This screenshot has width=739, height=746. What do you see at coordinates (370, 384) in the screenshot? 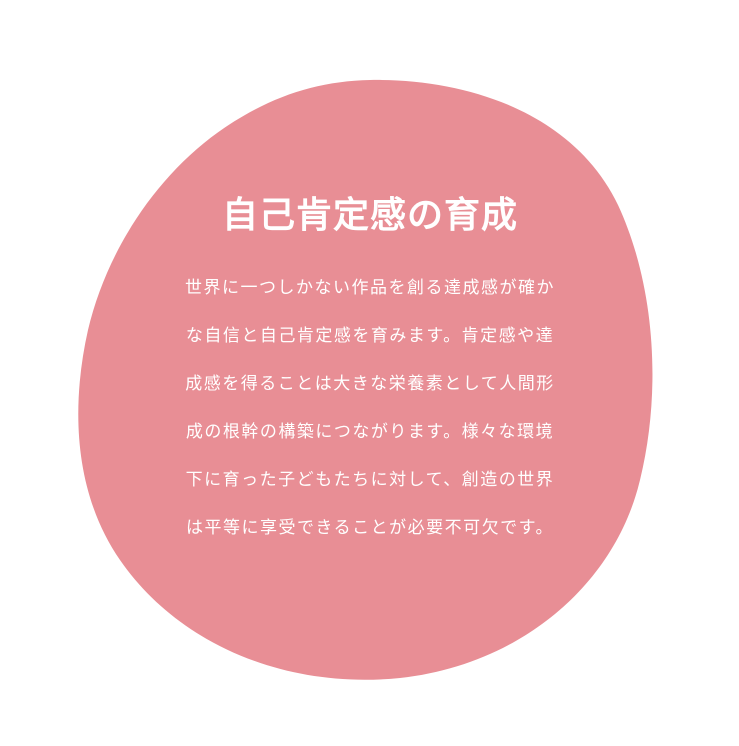
I see `body-line: 成感を得ることは大きな栄養素として人間形` at bounding box center [370, 384].